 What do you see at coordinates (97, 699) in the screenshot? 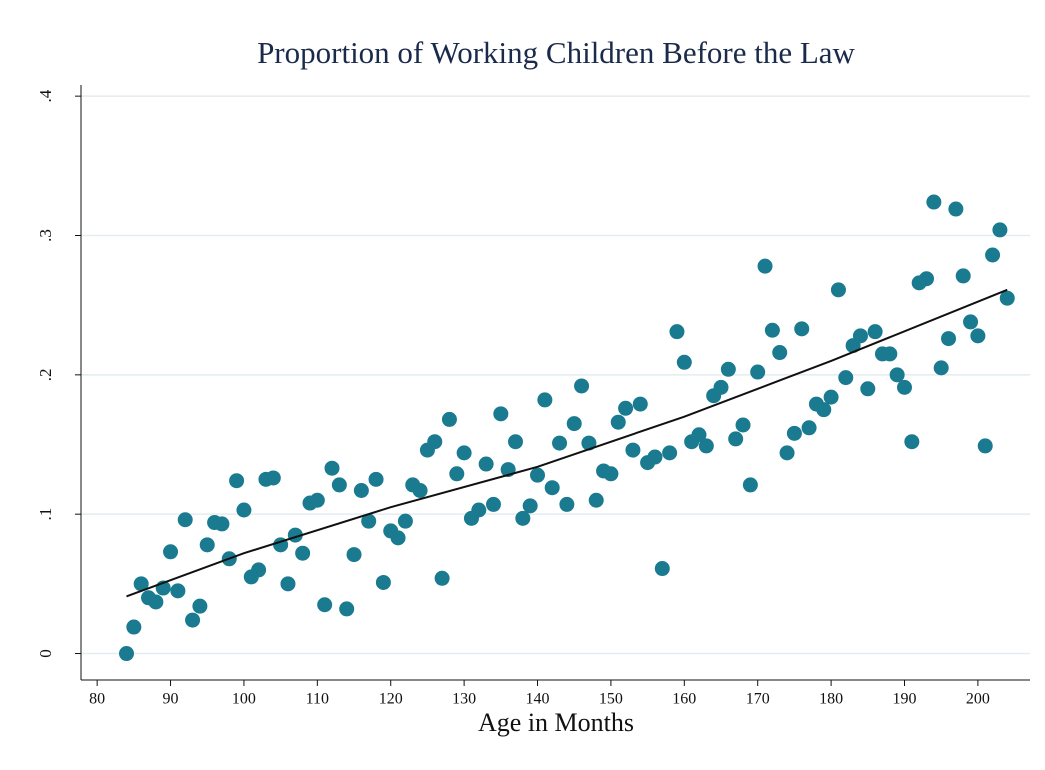
I see `x-tick-label: 80` at bounding box center [97, 699].